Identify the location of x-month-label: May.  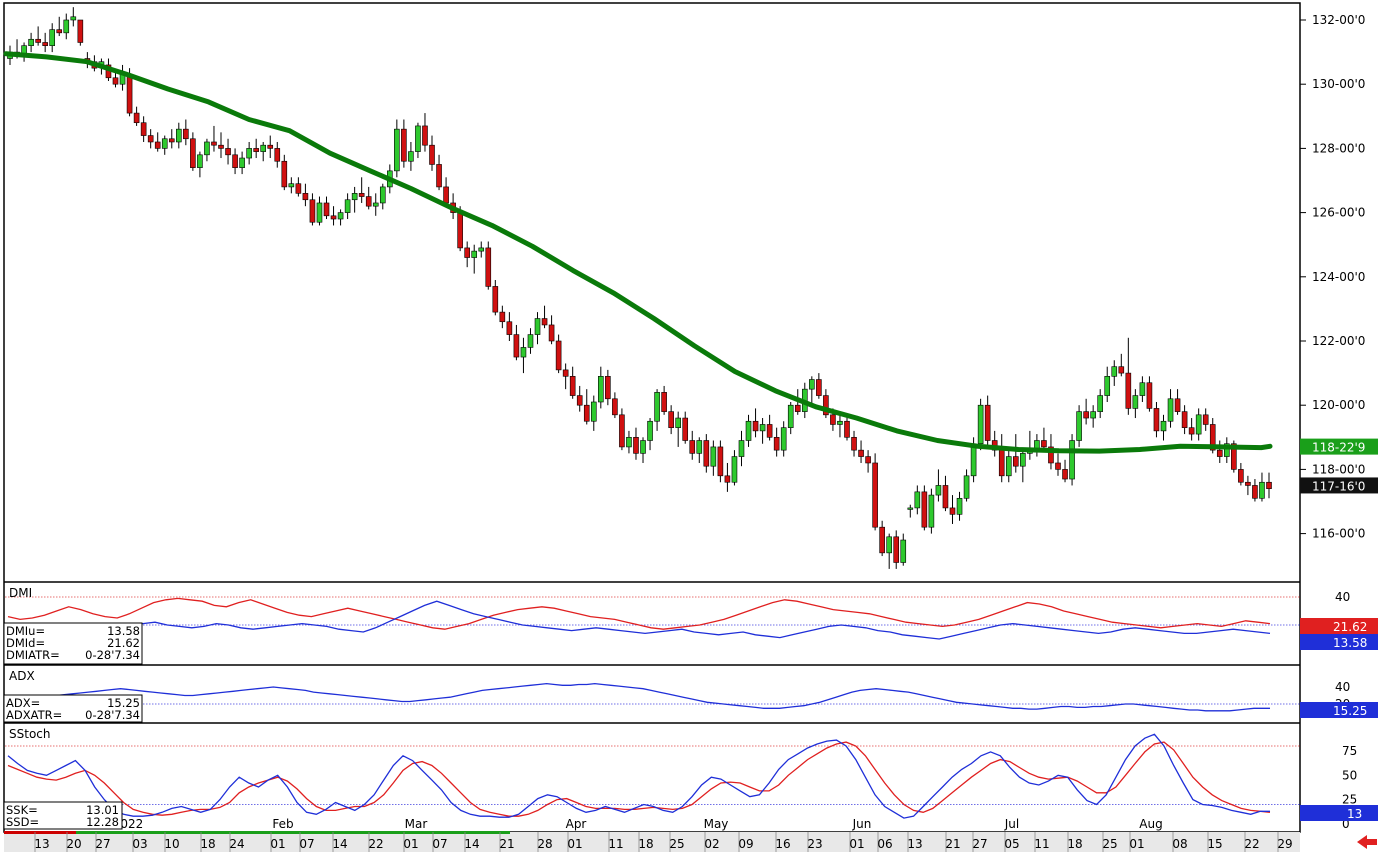
(716, 824).